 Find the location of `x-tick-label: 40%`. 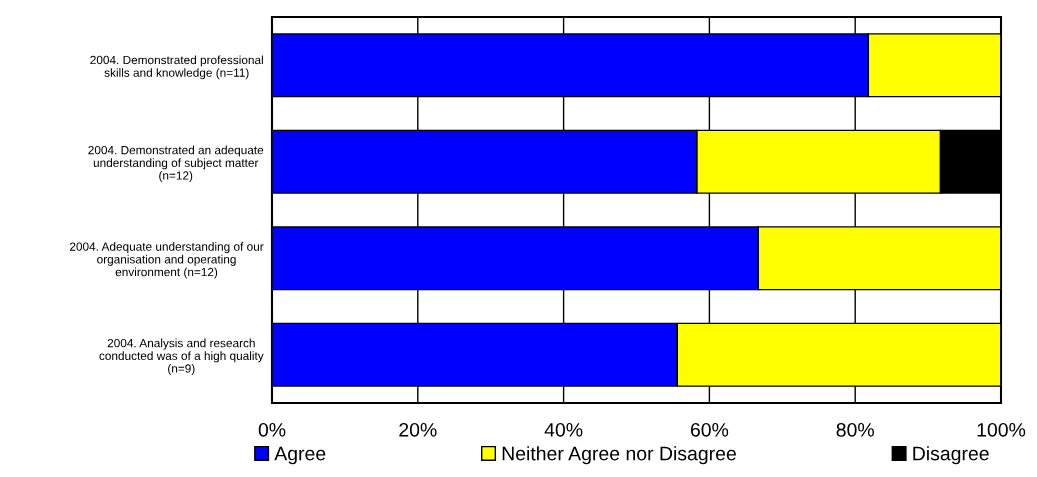

x-tick-label: 40% is located at coordinates (563, 429).